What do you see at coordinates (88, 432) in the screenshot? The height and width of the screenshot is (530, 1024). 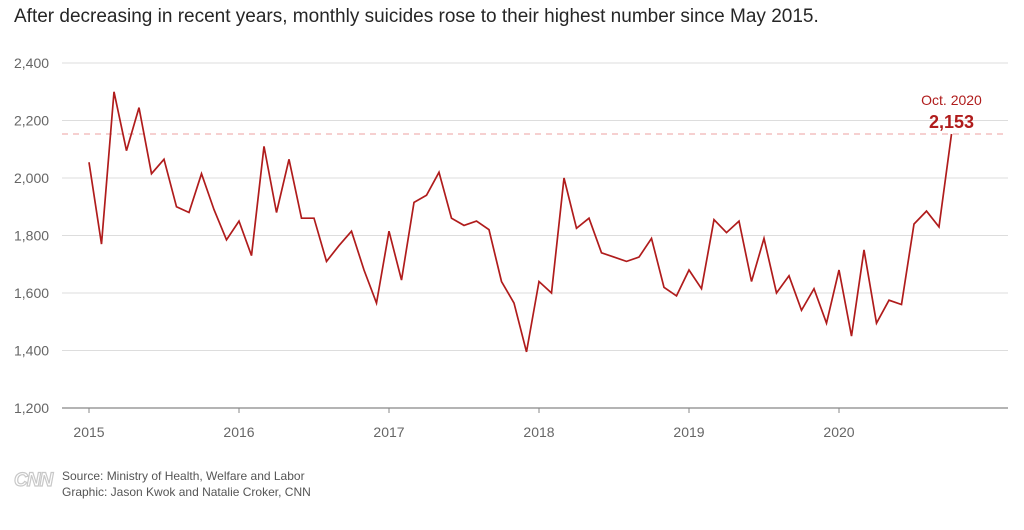 I see `x-tick-label: 2015` at bounding box center [88, 432].